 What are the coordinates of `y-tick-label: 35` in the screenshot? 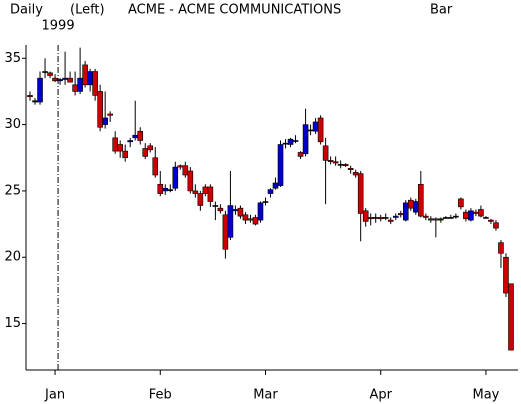 It's located at (12, 58).